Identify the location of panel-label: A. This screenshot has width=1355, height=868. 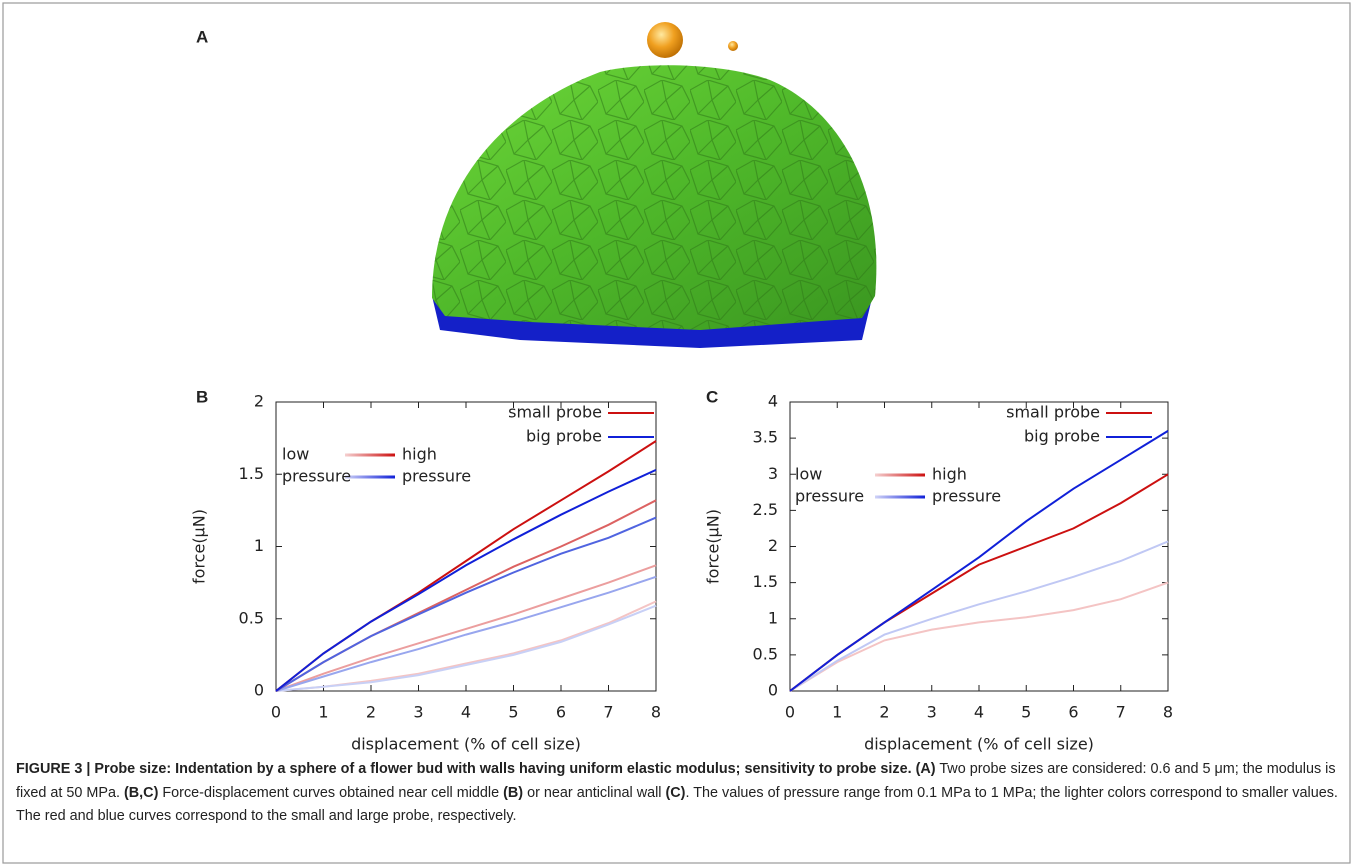
(202, 36).